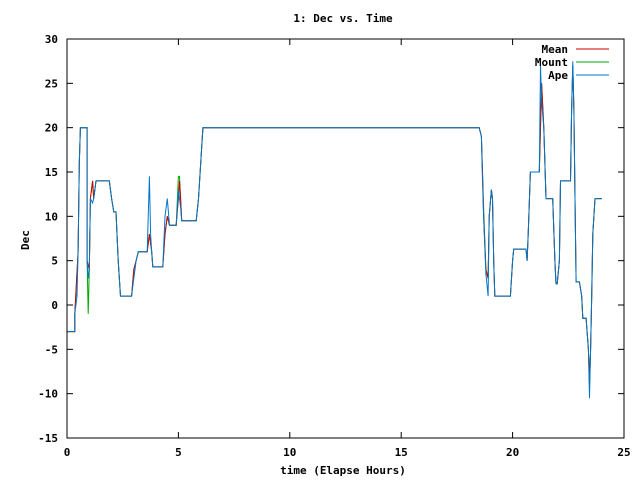 The width and height of the screenshot is (640, 480). I want to click on x-tick-label: 25, so click(623, 452).